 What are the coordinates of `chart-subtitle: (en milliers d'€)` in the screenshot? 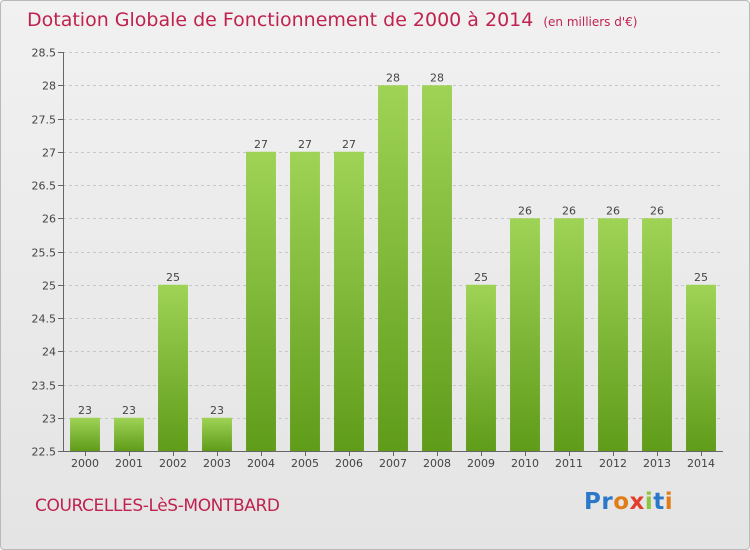 It's located at (590, 22).